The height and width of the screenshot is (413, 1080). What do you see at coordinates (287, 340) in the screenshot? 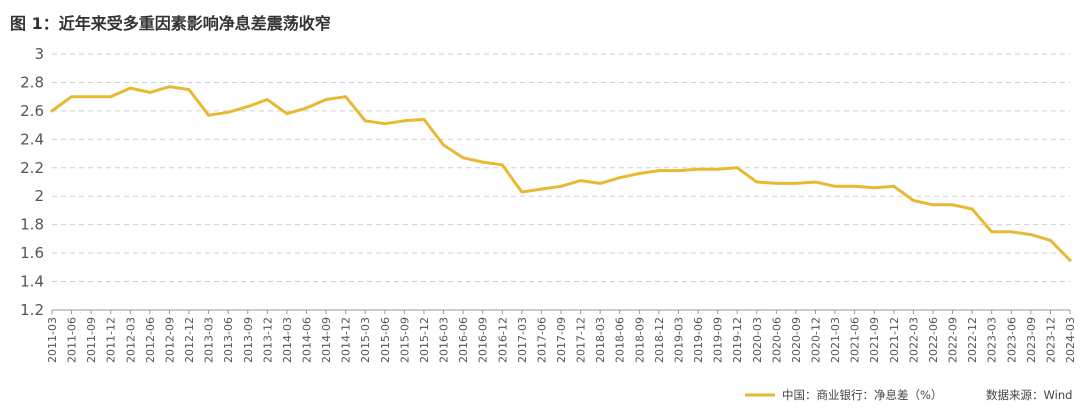
I see `x-tick-label: 2014-03` at bounding box center [287, 340].